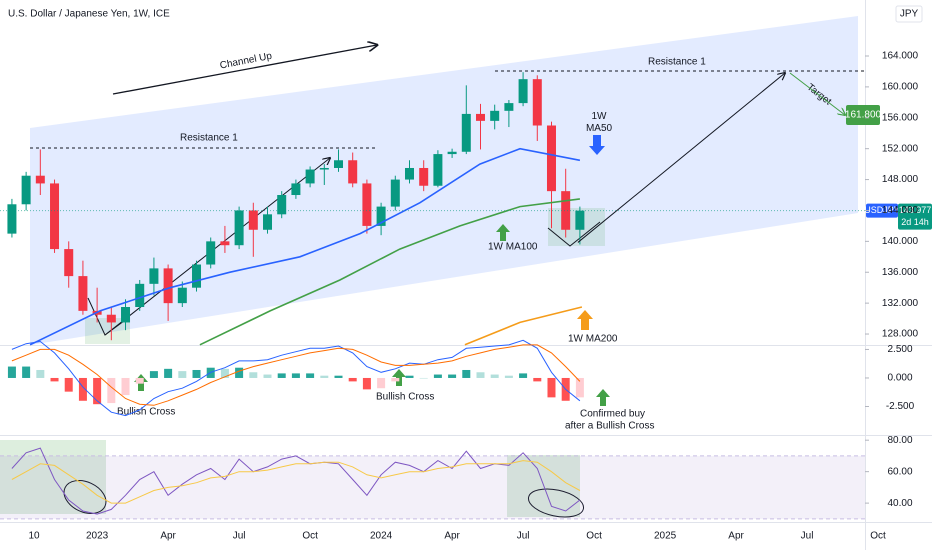 This screenshot has height=550, width=932. I want to click on rsi-line, so click(296, 481).